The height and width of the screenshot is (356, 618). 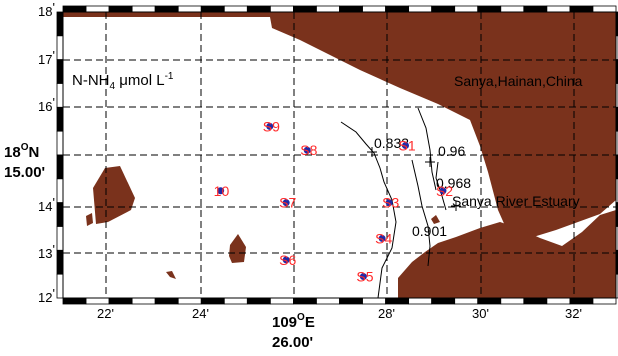 I want to click on station-marker-s3, so click(x=389, y=203).